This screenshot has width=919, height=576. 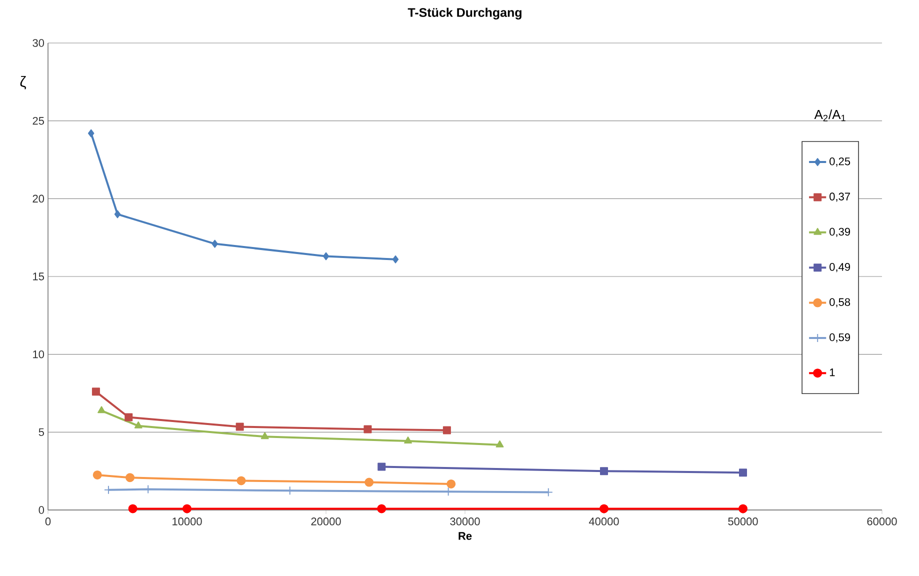 I want to click on legend-label: 0,49, so click(x=840, y=267).